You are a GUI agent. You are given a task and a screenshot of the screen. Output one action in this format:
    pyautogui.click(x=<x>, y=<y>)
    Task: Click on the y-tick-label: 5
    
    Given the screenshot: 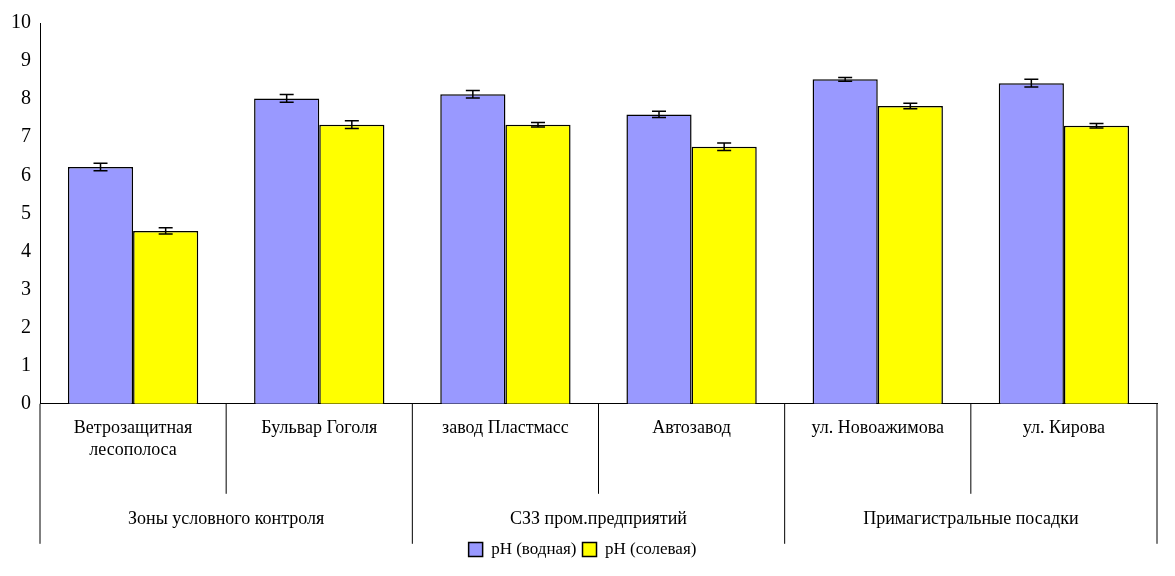 What is the action you would take?
    pyautogui.click(x=26, y=211)
    